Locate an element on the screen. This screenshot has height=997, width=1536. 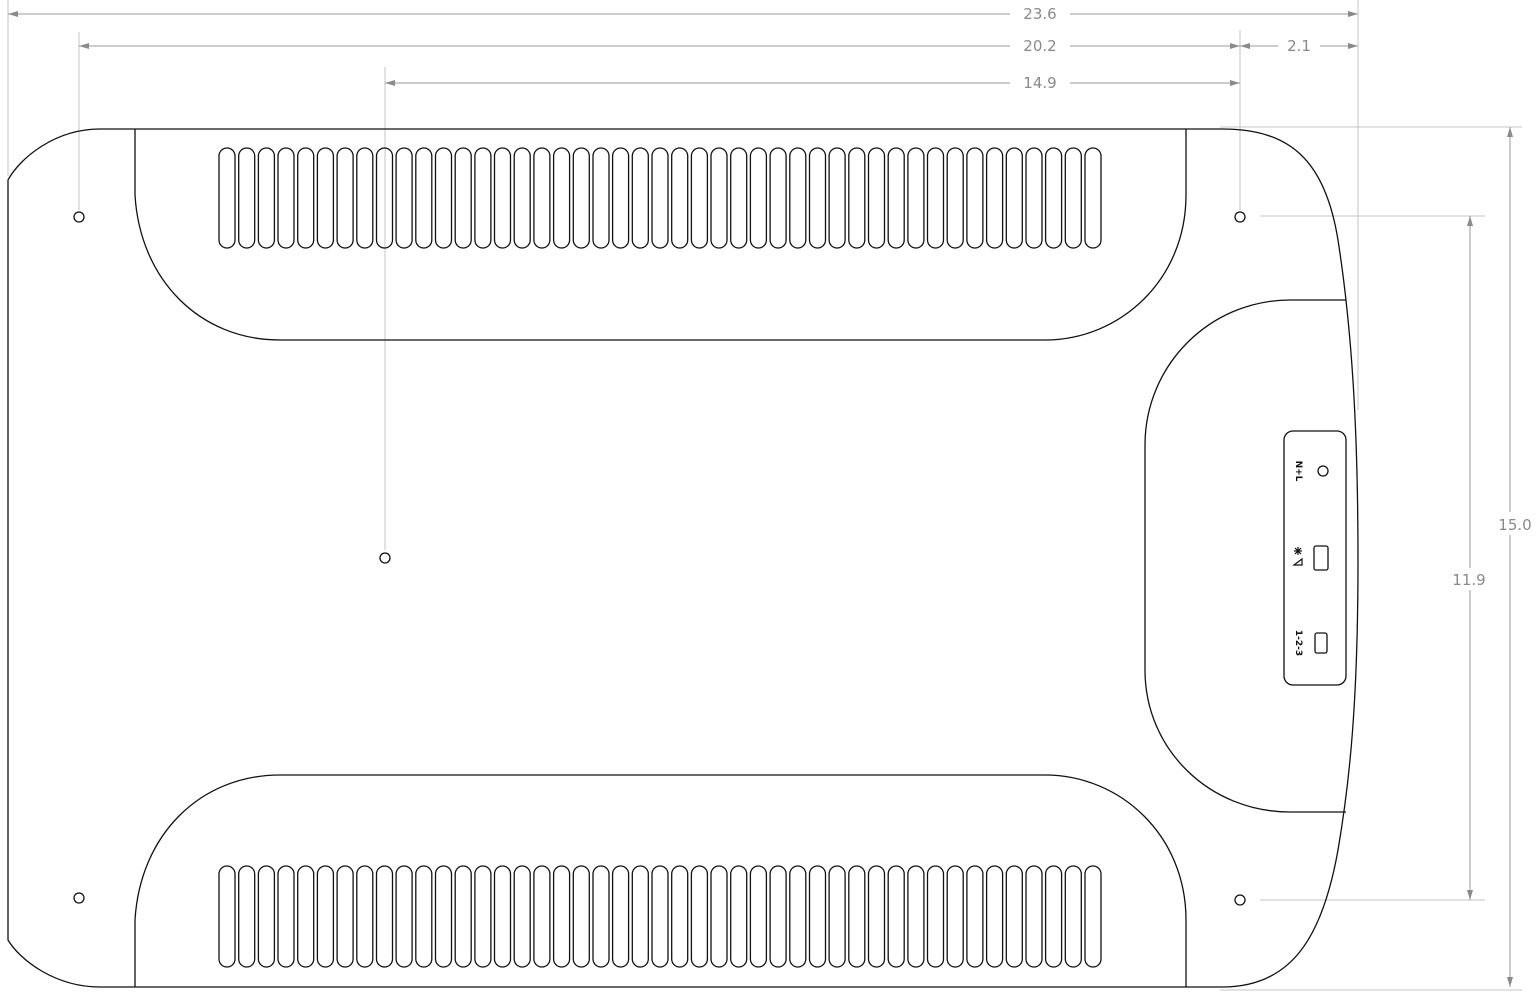
dimension-label: 23.6 is located at coordinates (1039, 14).